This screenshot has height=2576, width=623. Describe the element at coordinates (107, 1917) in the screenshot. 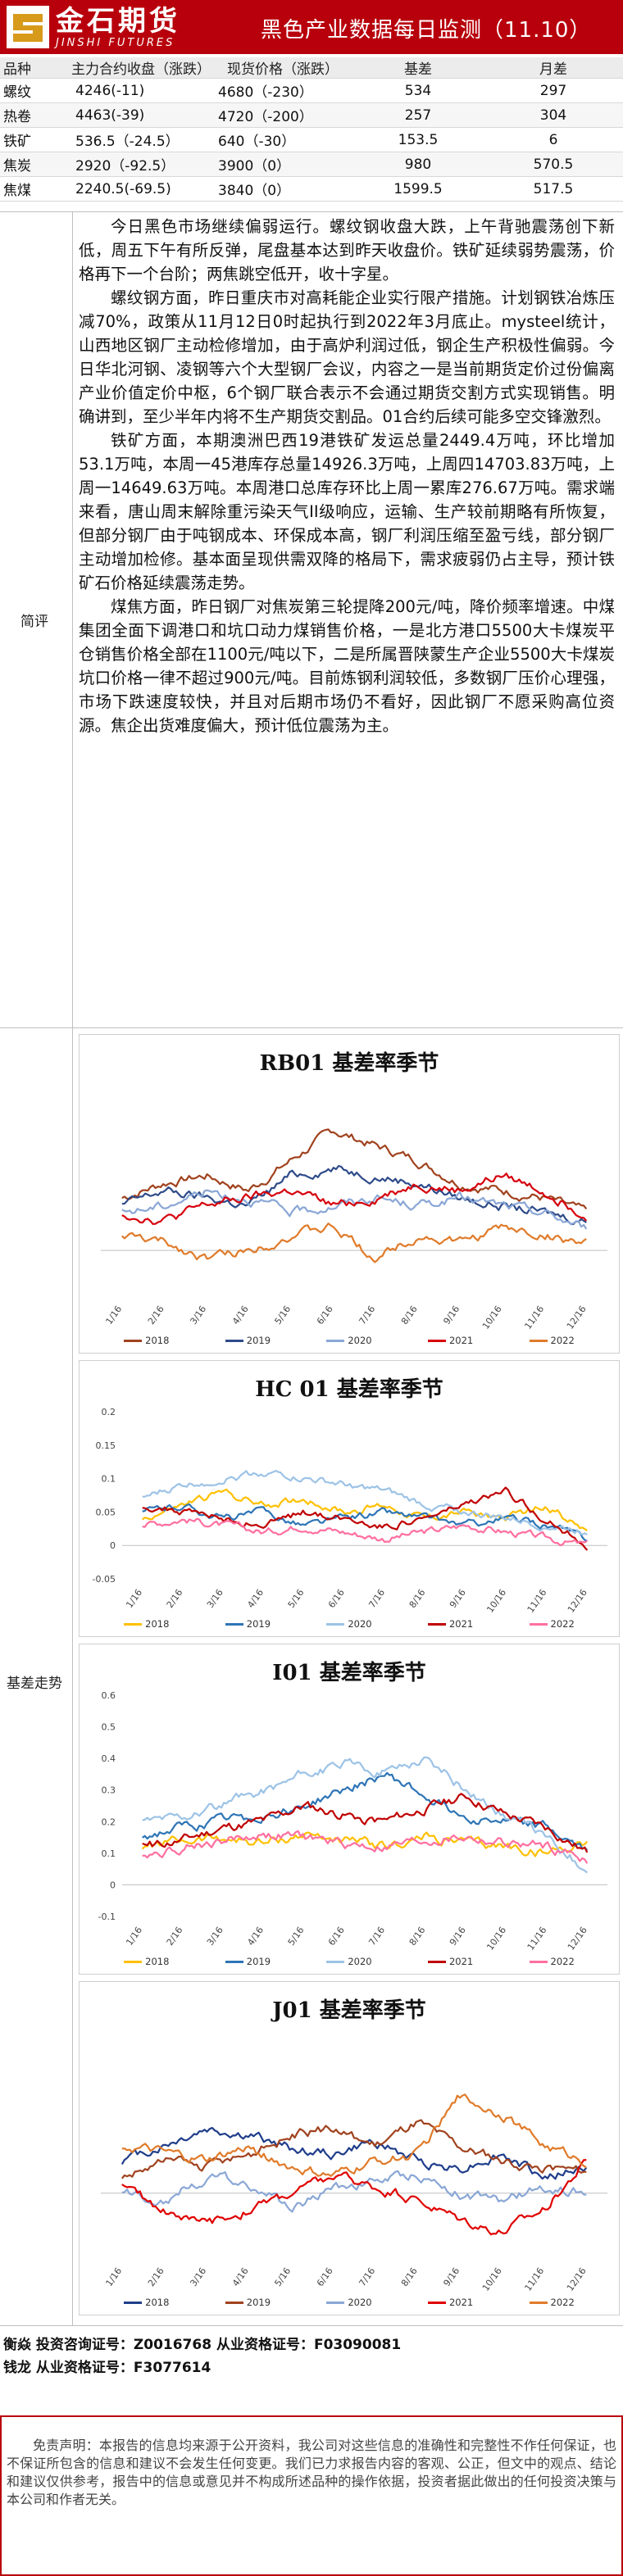

I see `y-tick-label: -0.1` at that location.